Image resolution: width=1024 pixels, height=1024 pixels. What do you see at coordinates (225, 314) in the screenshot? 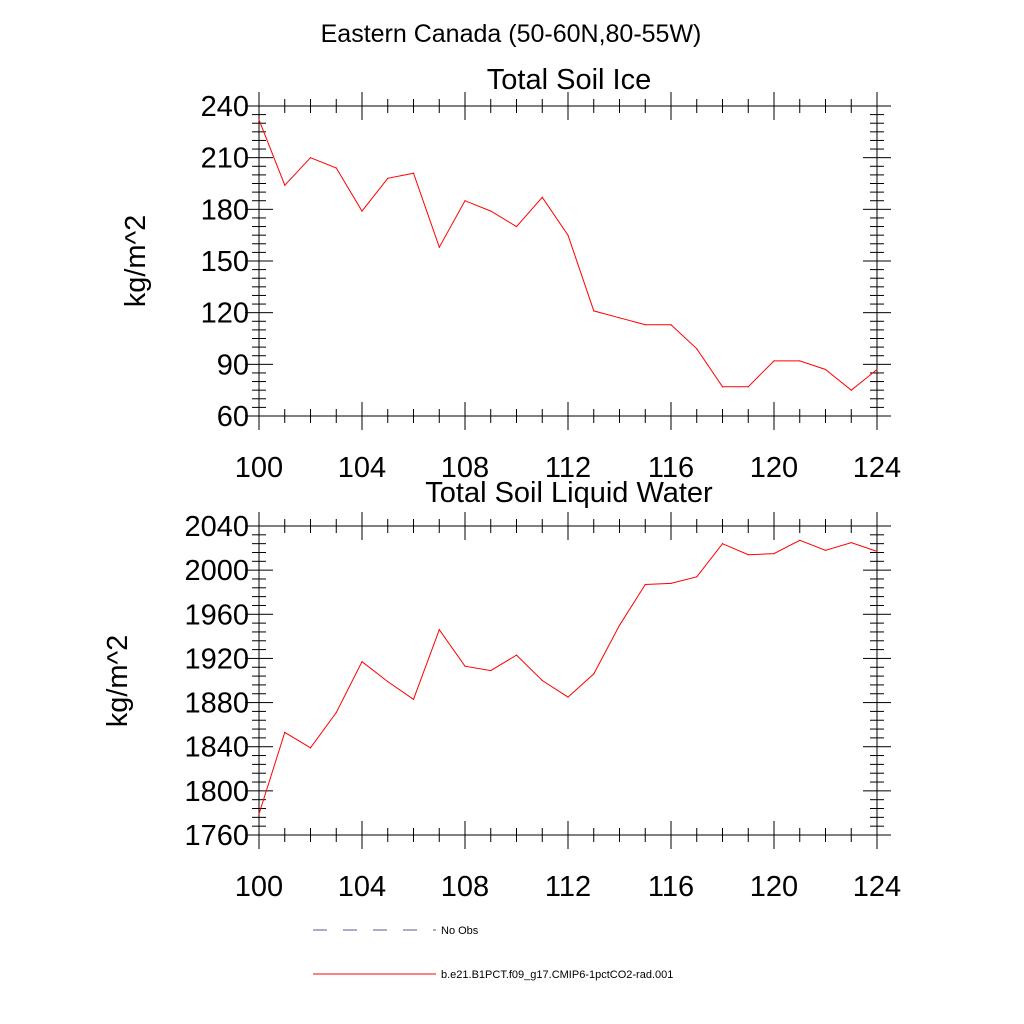
I see `y-tick-label: 120` at bounding box center [225, 314].